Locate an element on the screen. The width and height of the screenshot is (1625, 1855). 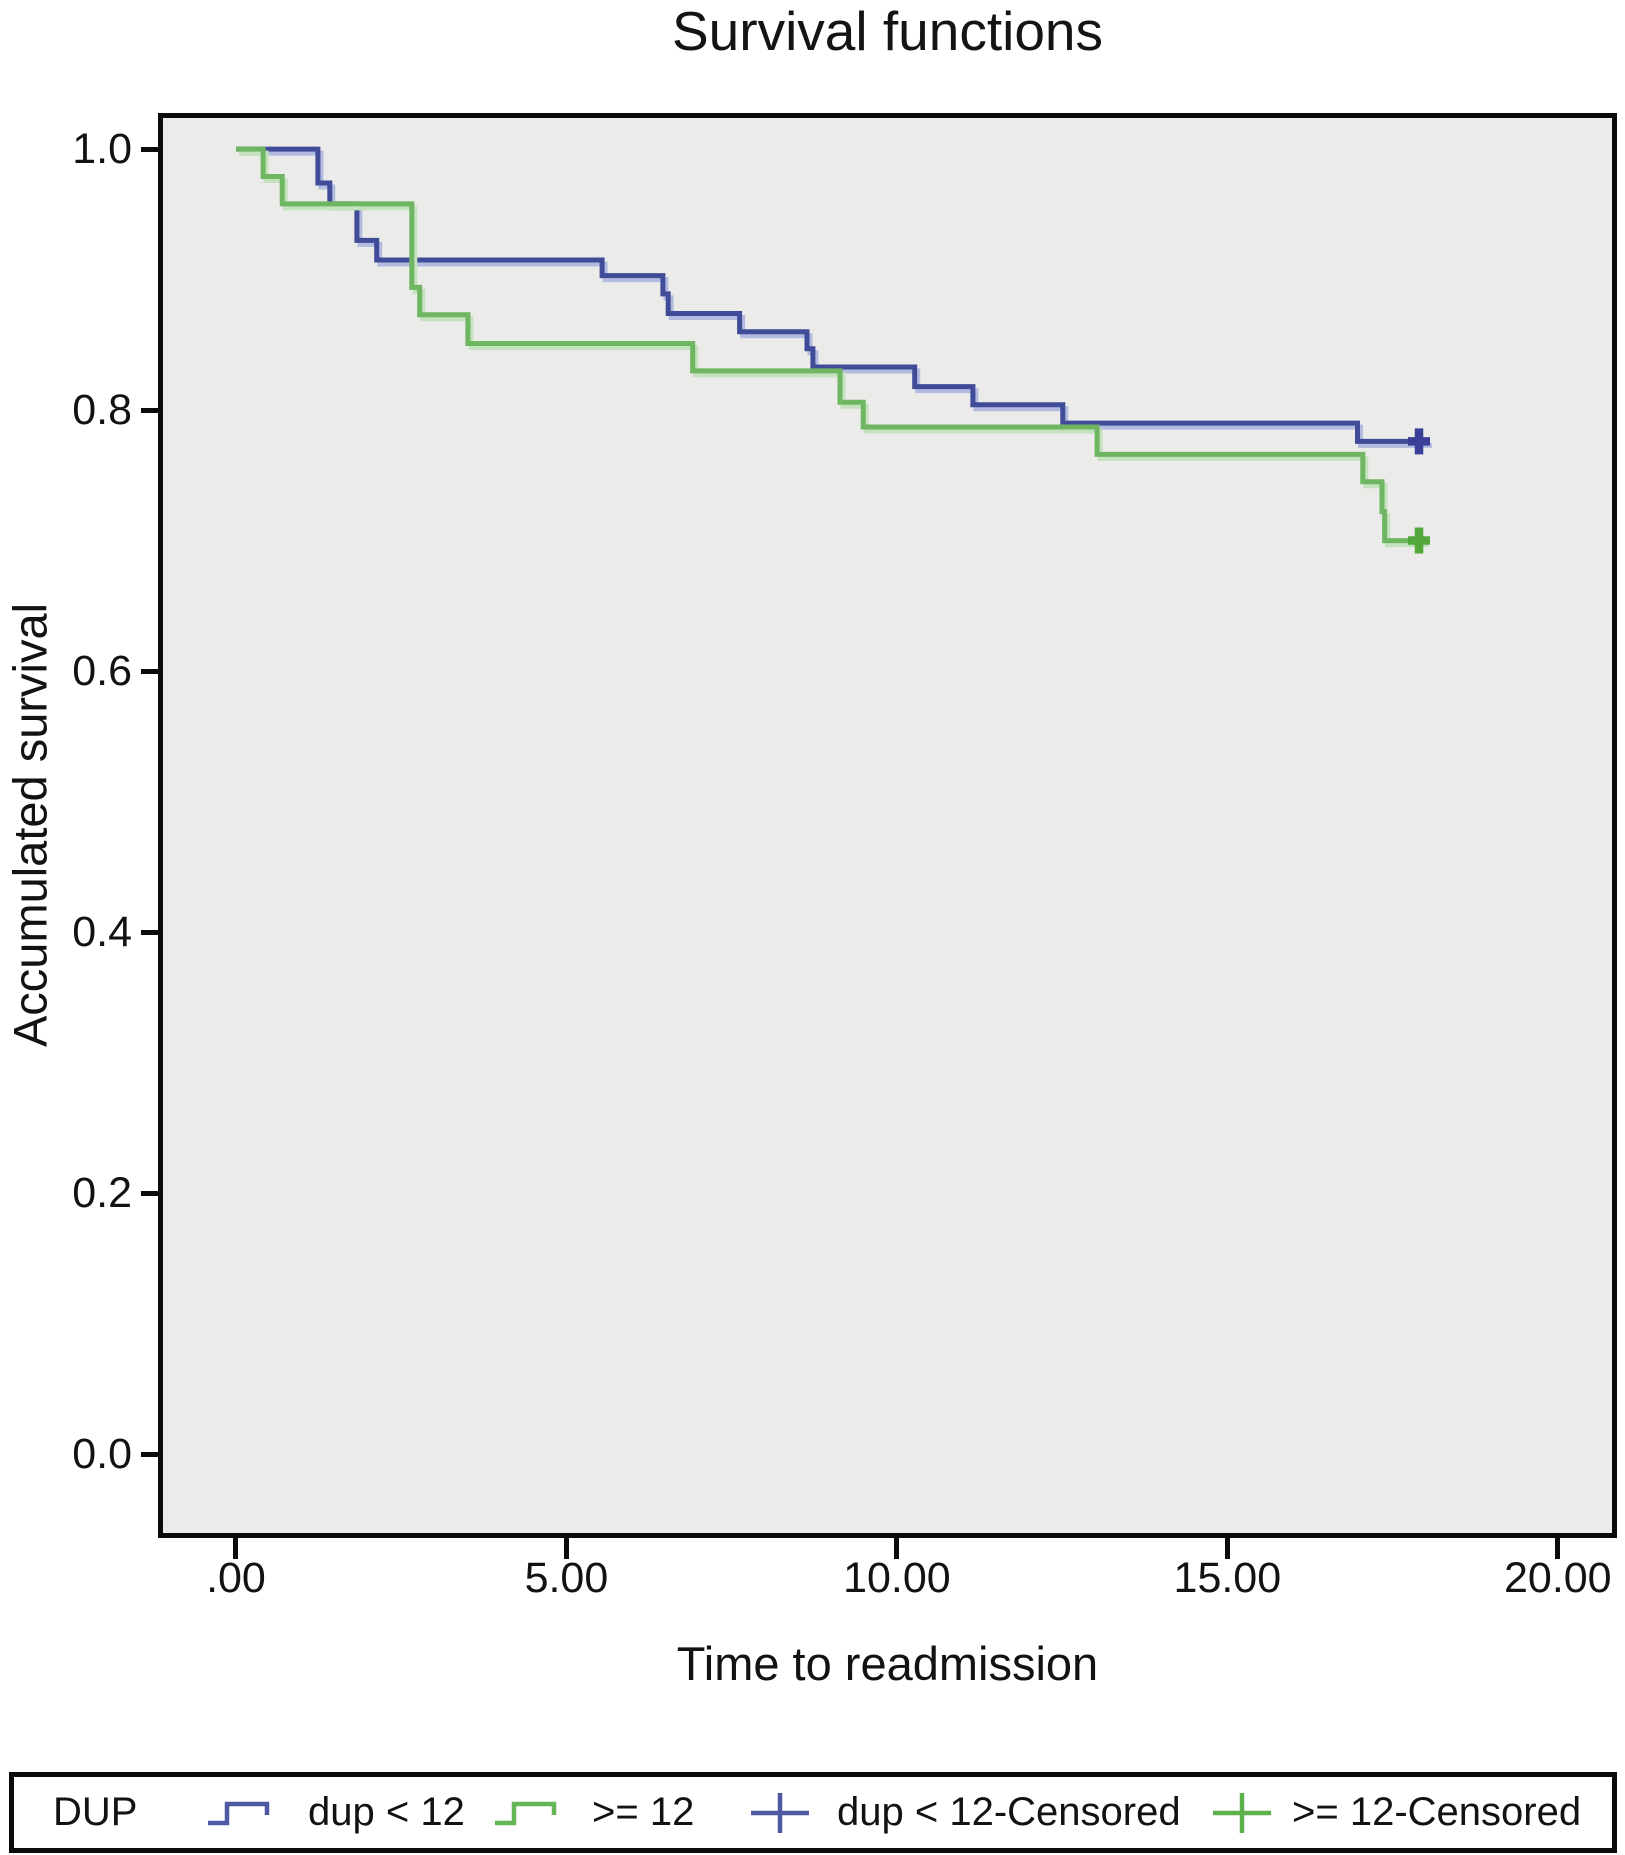
x-axis-title: Time to readmission is located at coordinates (887, 1663).